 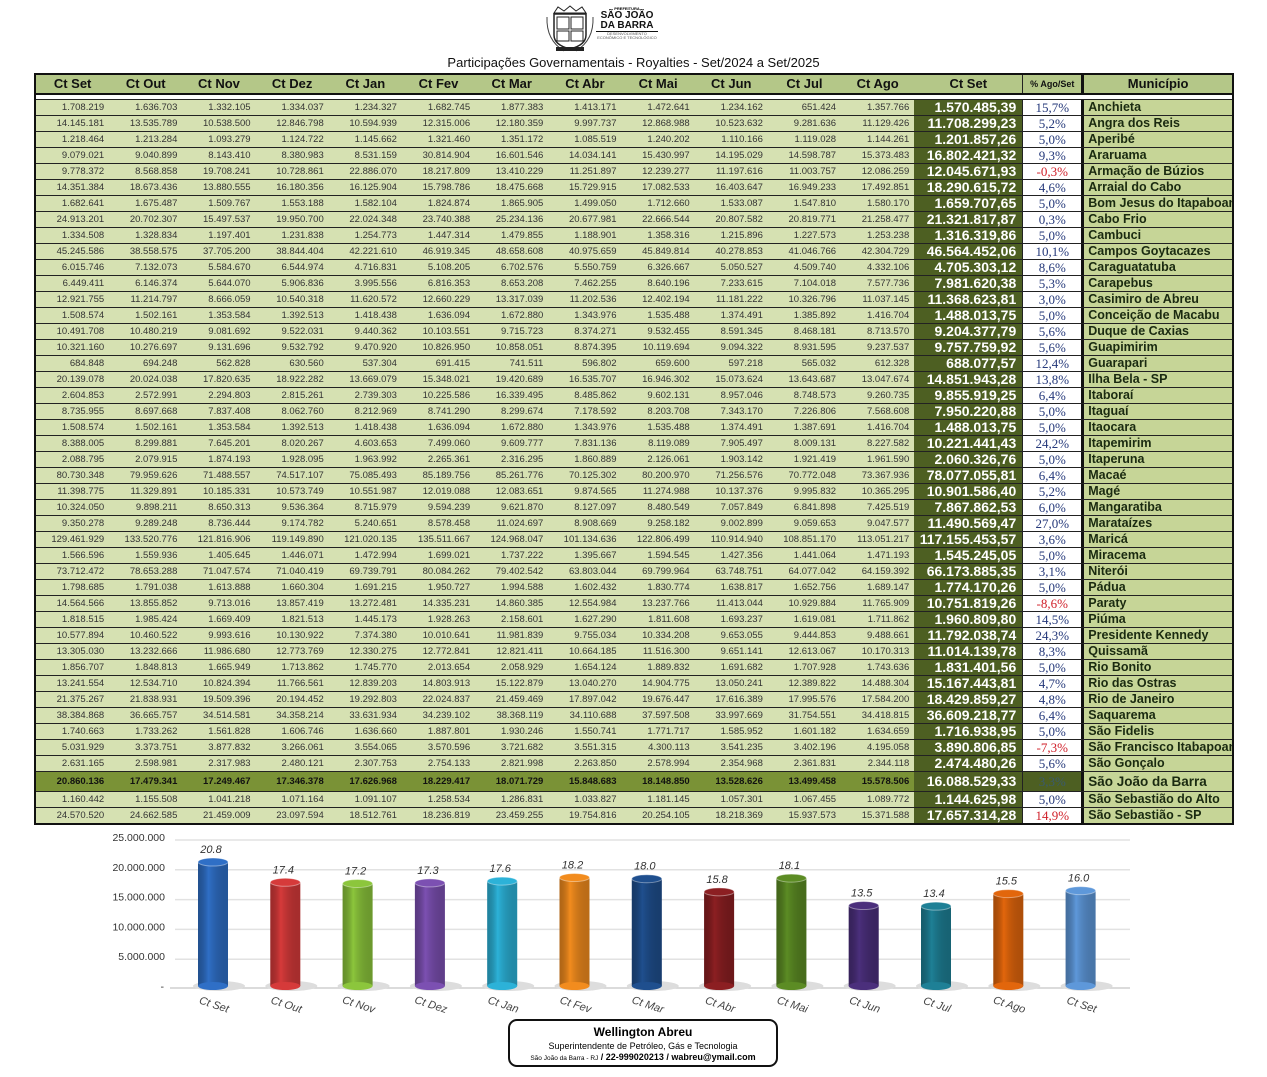 I want to click on month-value: 71.256.576, so click(x=731, y=475).